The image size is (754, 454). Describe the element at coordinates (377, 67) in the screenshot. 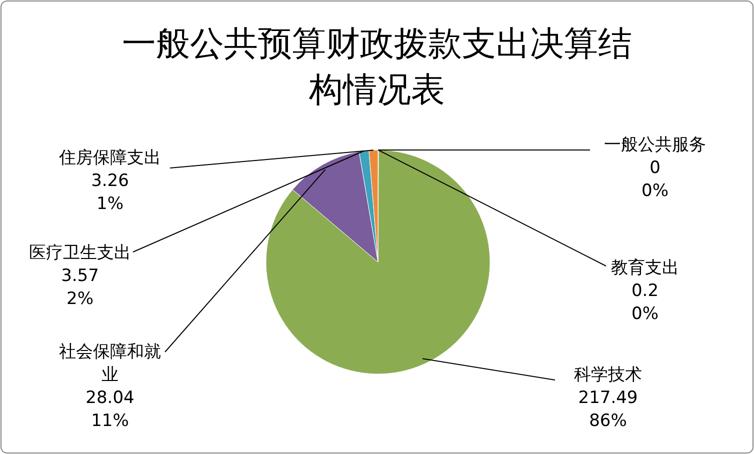

I see `chart-title: 一般公共预算财政拨款支出决算结构情况表` at that location.